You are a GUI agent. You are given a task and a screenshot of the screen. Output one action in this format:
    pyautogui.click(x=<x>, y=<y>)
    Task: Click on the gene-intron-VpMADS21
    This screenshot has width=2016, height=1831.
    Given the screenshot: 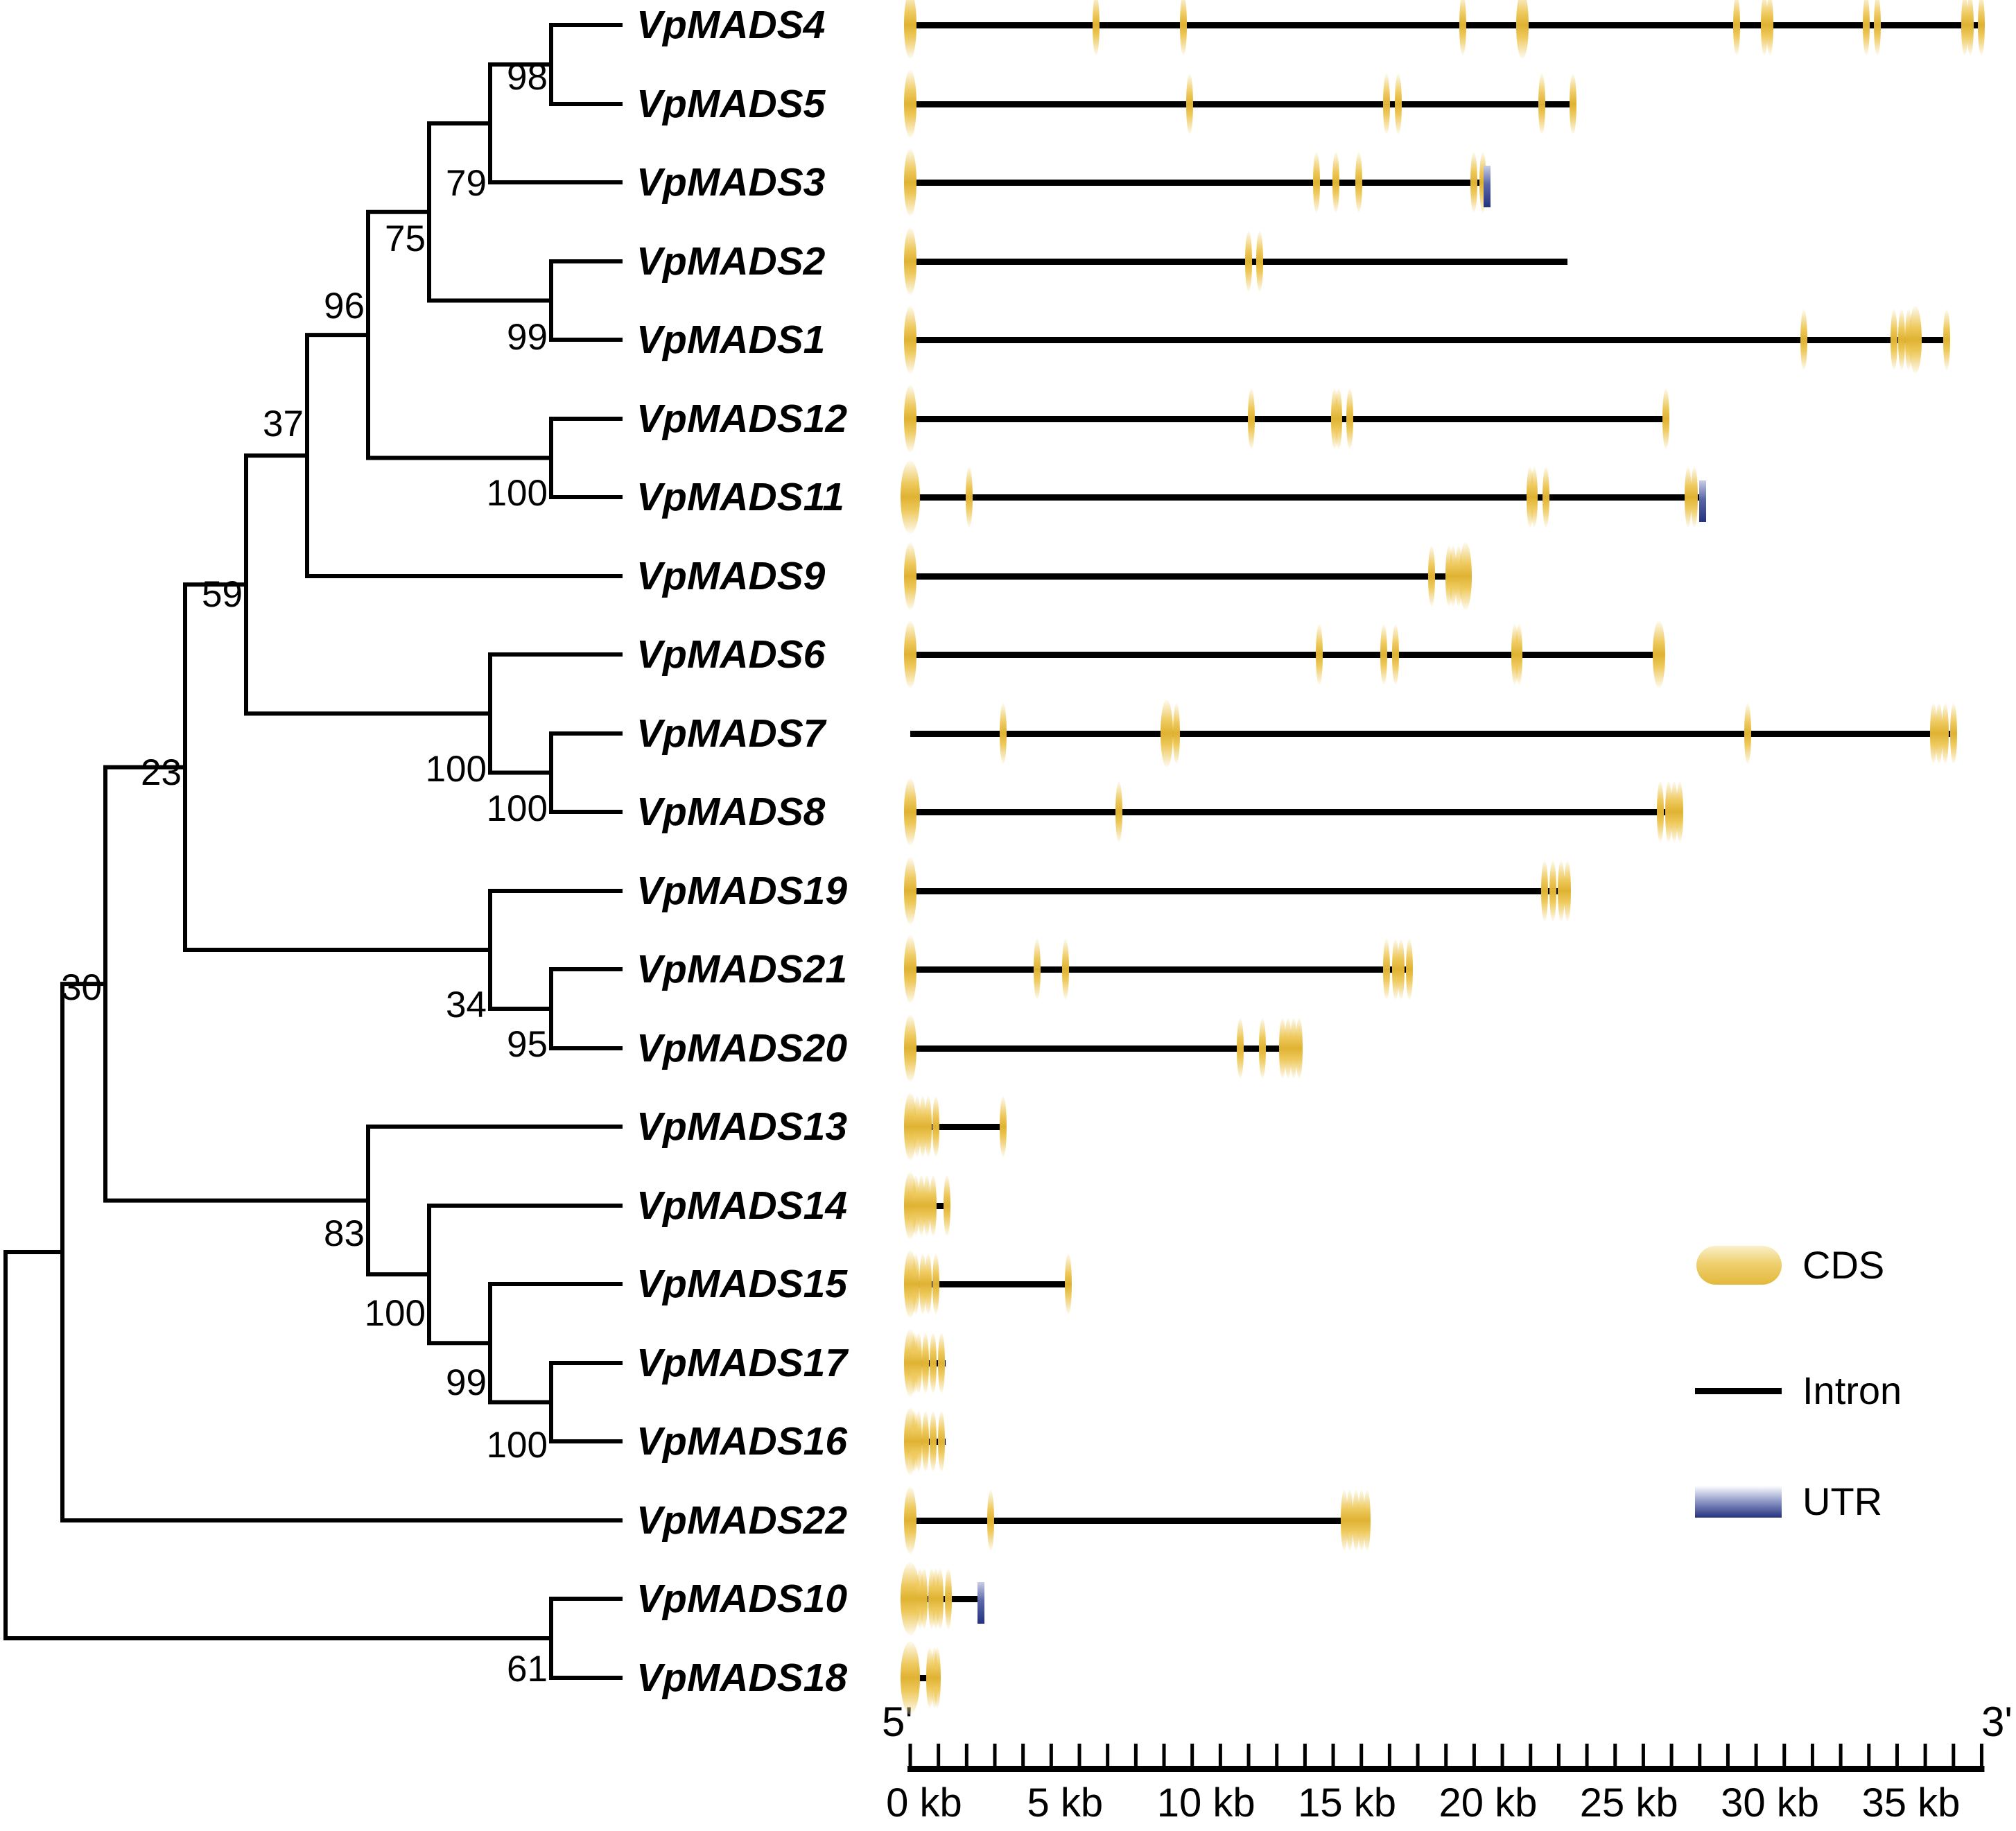 What is the action you would take?
    pyautogui.click(x=1161, y=969)
    